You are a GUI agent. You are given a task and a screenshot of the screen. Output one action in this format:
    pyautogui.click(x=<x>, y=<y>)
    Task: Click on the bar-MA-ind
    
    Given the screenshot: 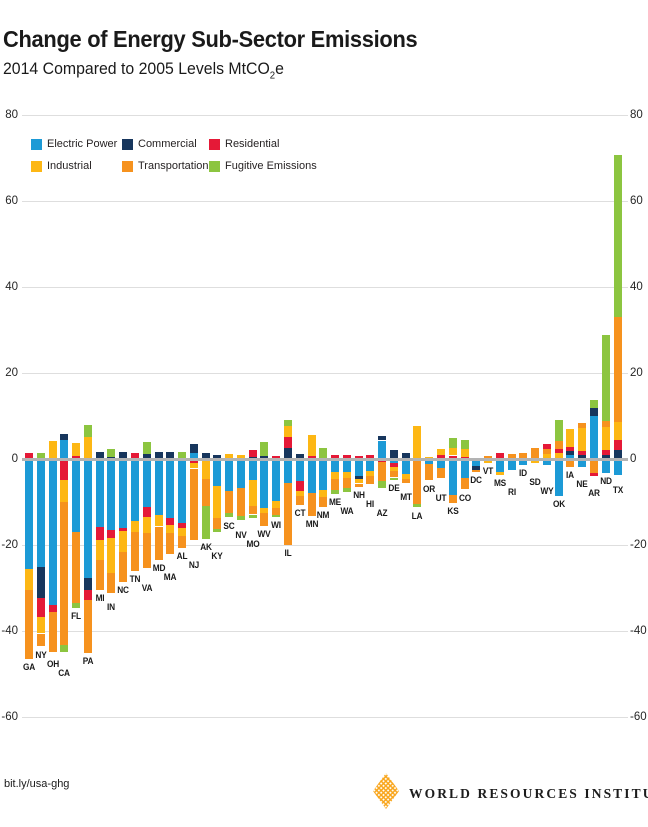 What is the action you would take?
    pyautogui.click(x=170, y=529)
    